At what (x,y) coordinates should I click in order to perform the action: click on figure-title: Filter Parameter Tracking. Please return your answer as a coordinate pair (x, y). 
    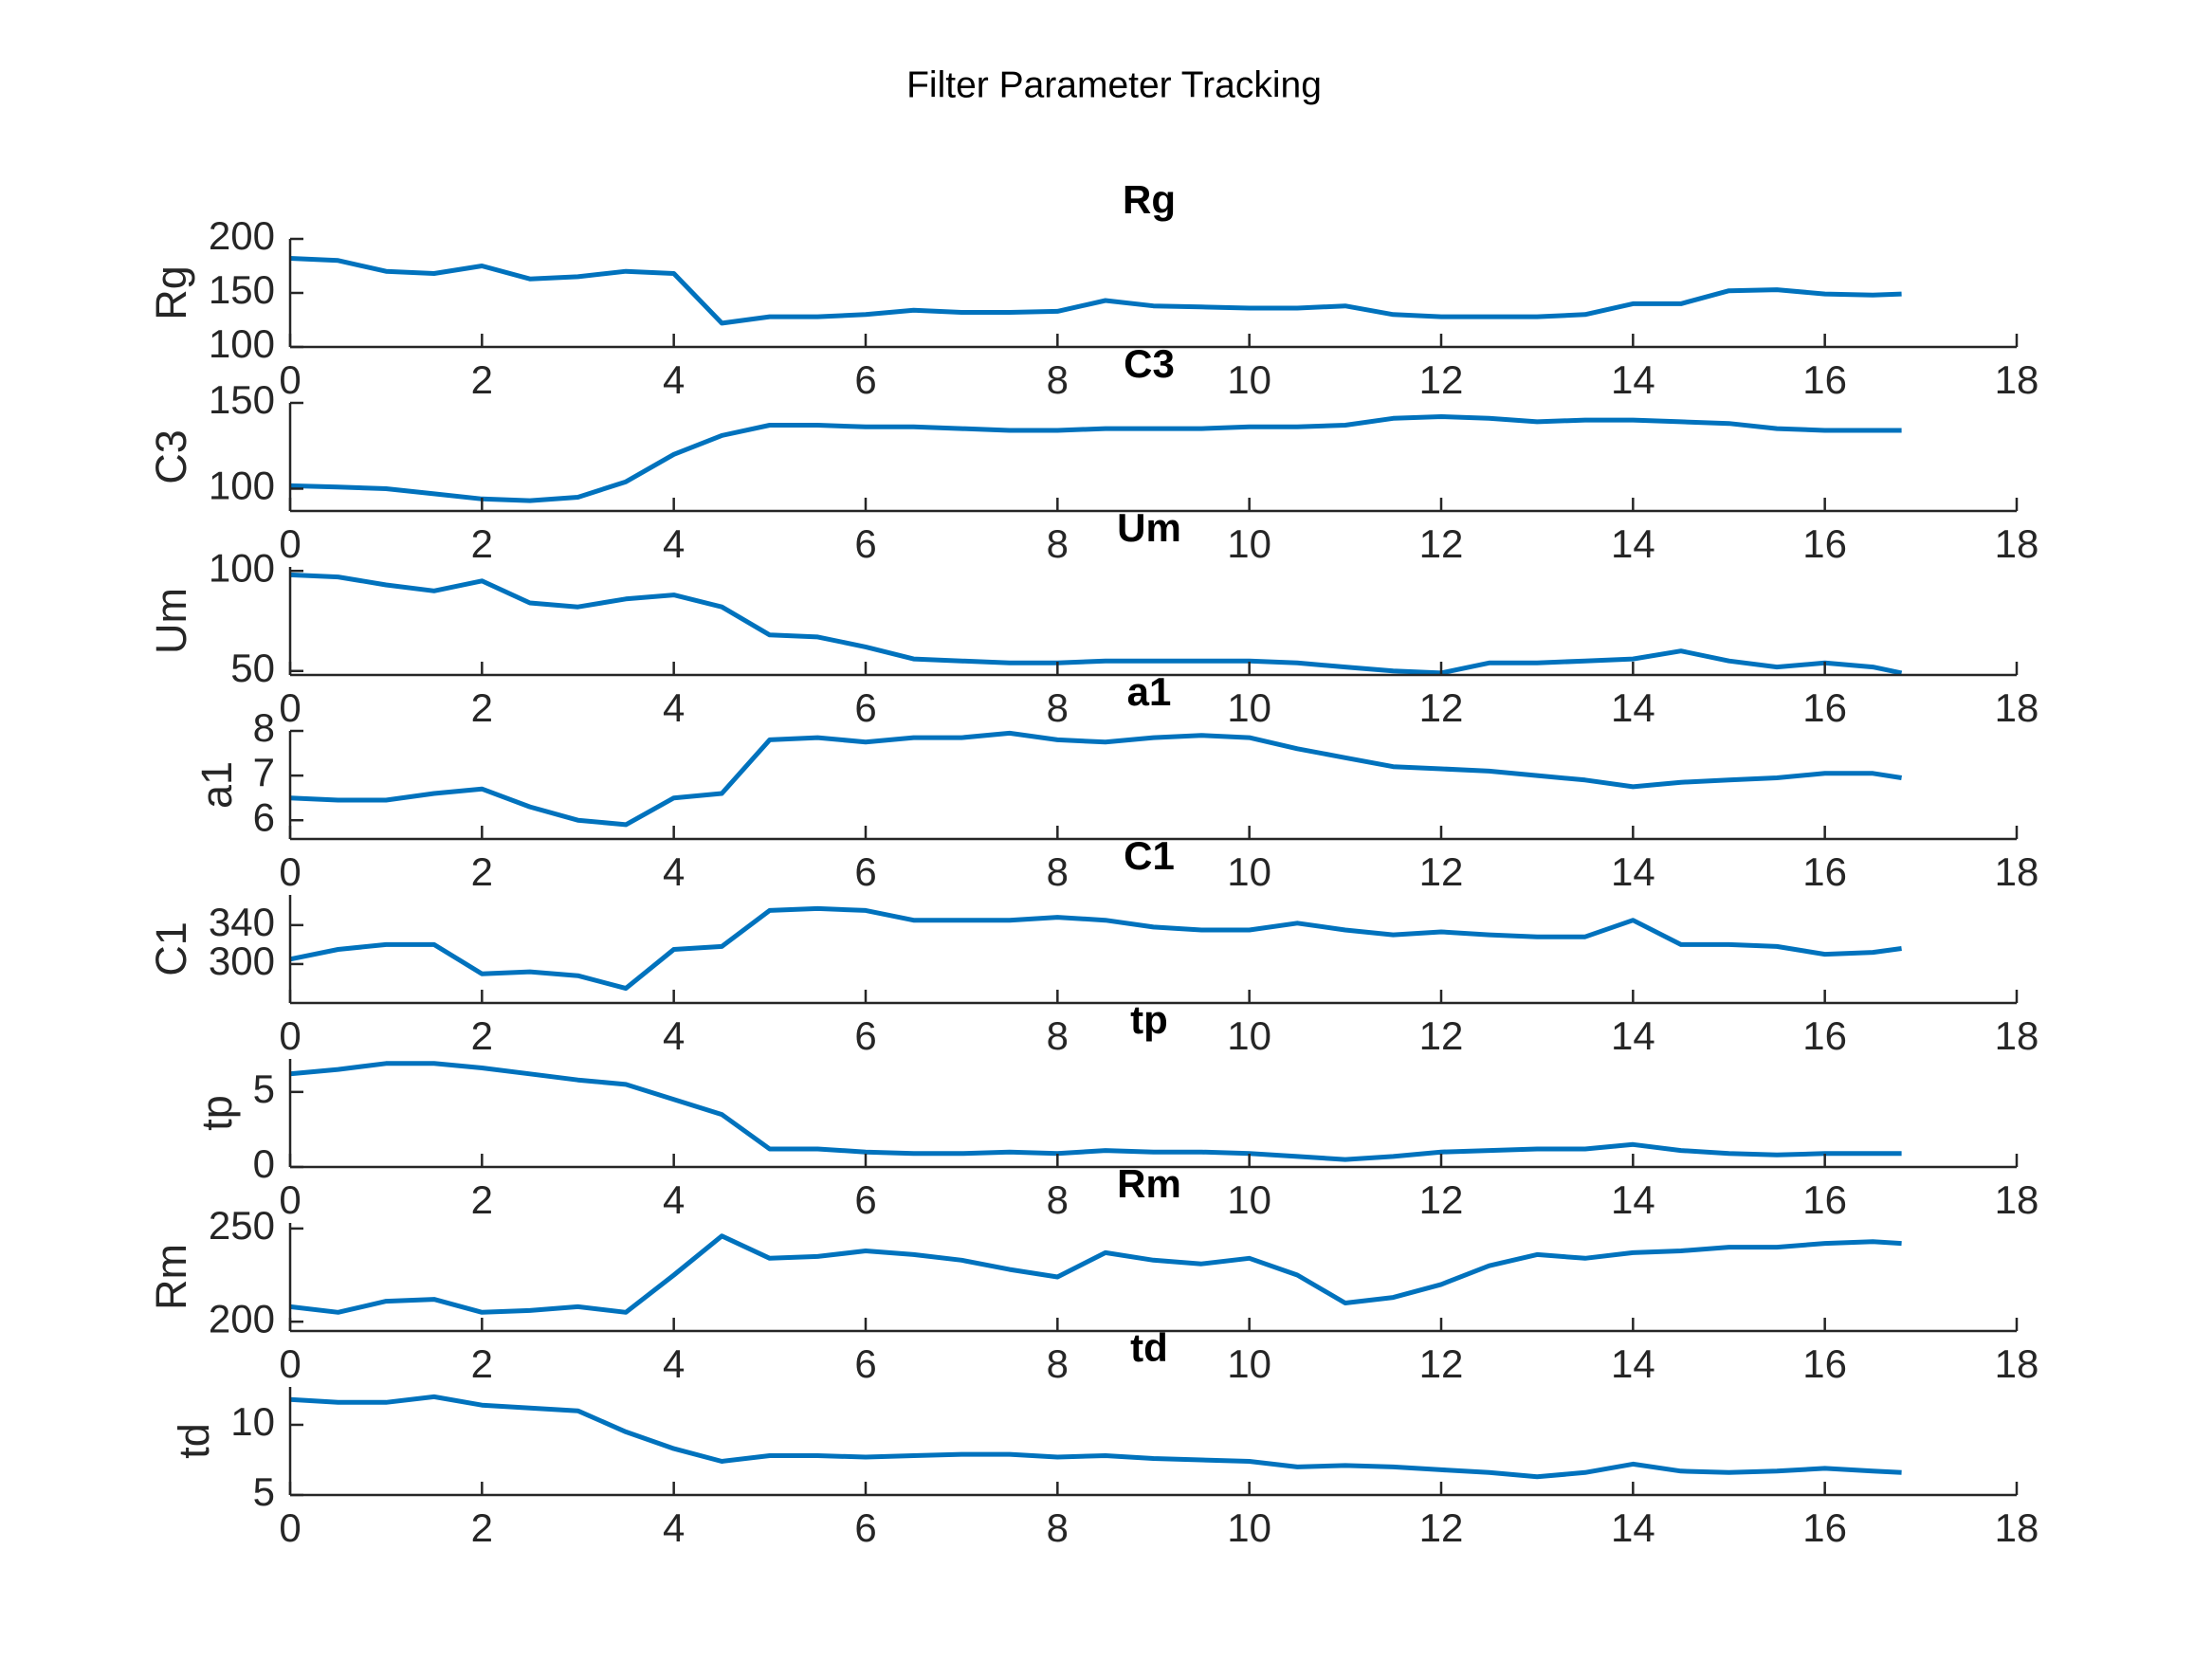
    Looking at the image, I should click on (1114, 84).